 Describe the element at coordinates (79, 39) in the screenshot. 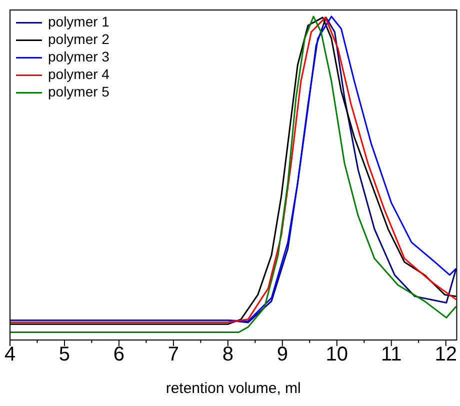

I see `legend-label: polymer 2` at that location.